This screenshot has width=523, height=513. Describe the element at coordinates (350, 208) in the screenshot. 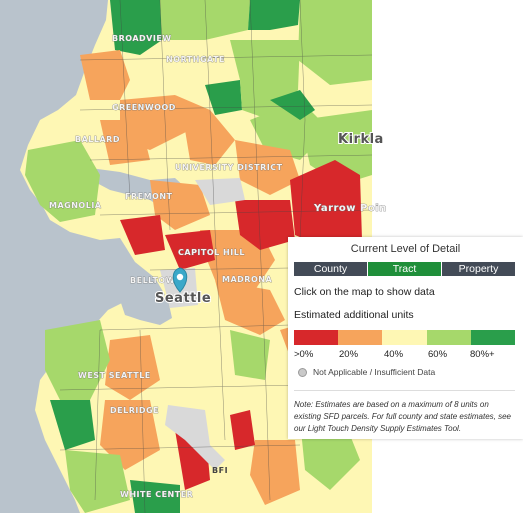

I see `label-yarrow-point: Yarrow Poin` at that location.